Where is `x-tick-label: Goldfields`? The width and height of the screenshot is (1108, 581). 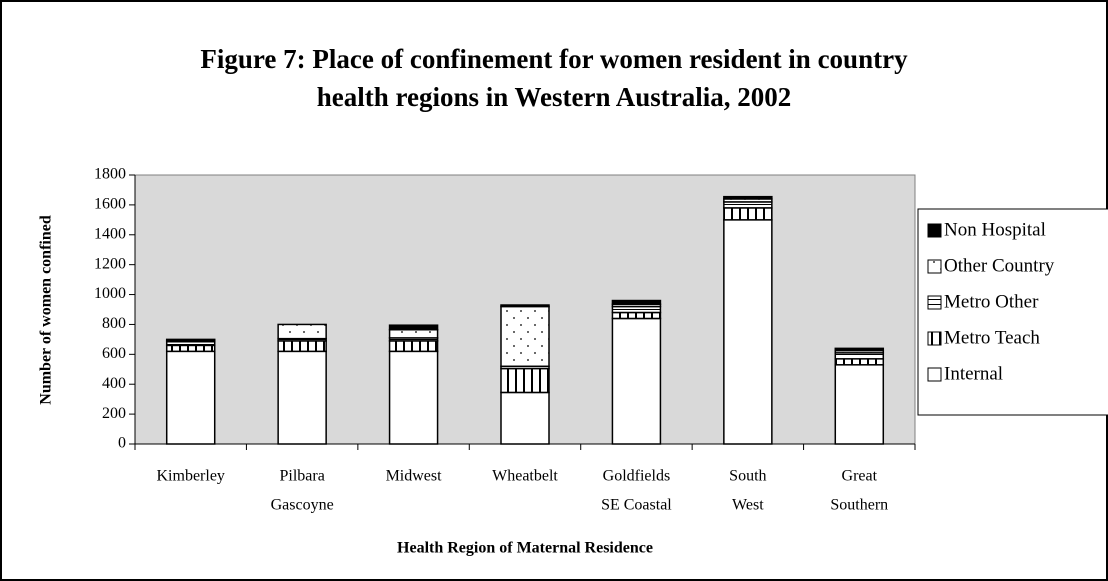 x-tick-label: Goldfields is located at coordinates (637, 476).